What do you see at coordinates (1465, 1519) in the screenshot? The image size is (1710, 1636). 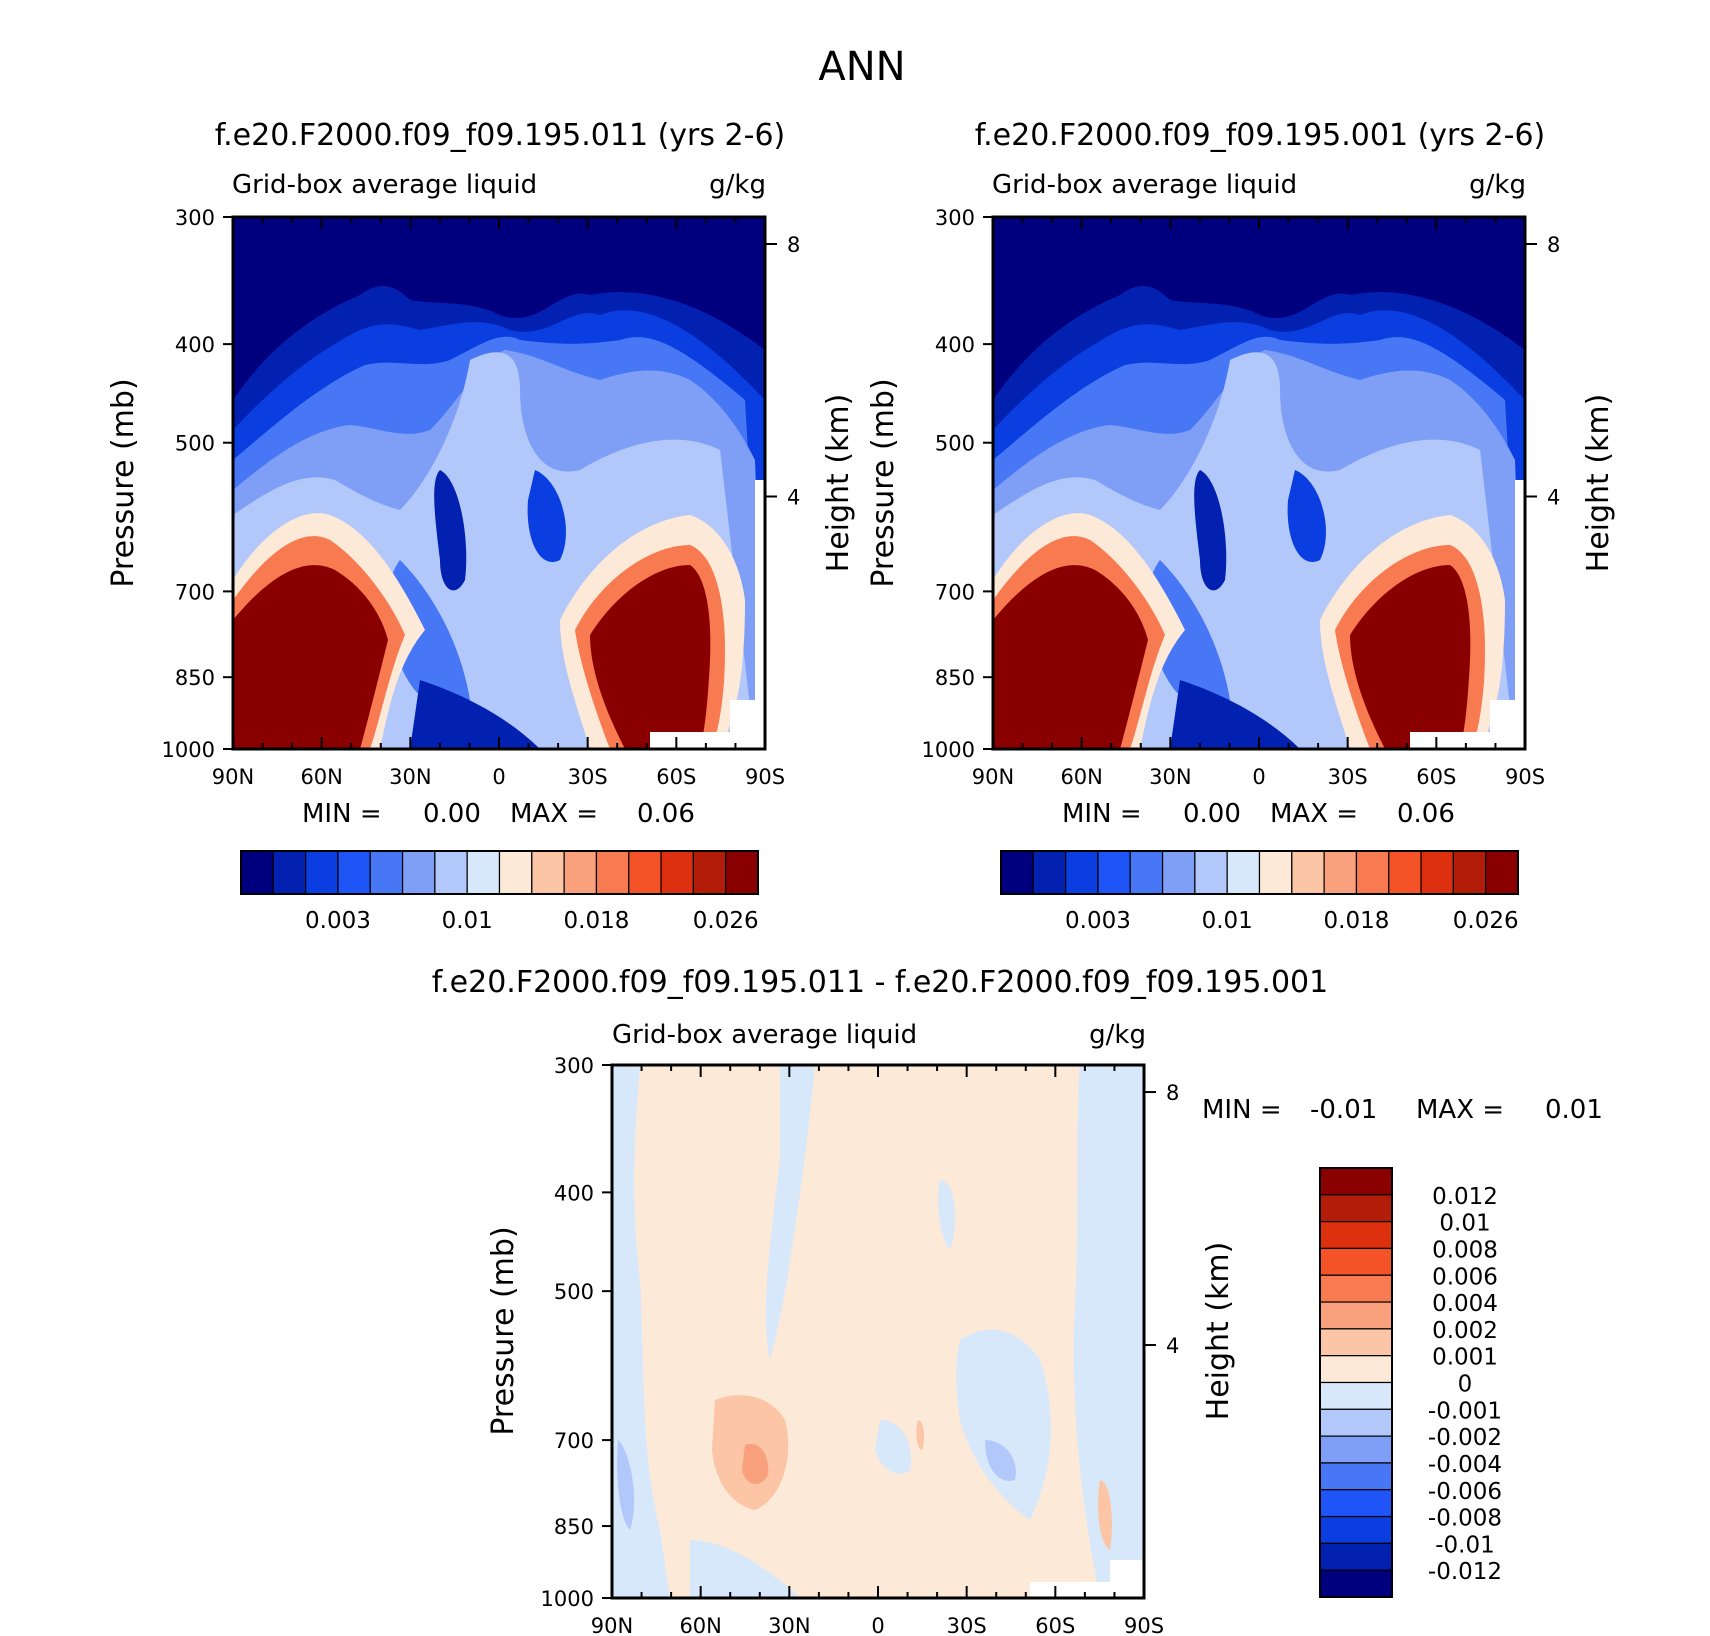 I see `colorbar-label: -0.008` at bounding box center [1465, 1519].